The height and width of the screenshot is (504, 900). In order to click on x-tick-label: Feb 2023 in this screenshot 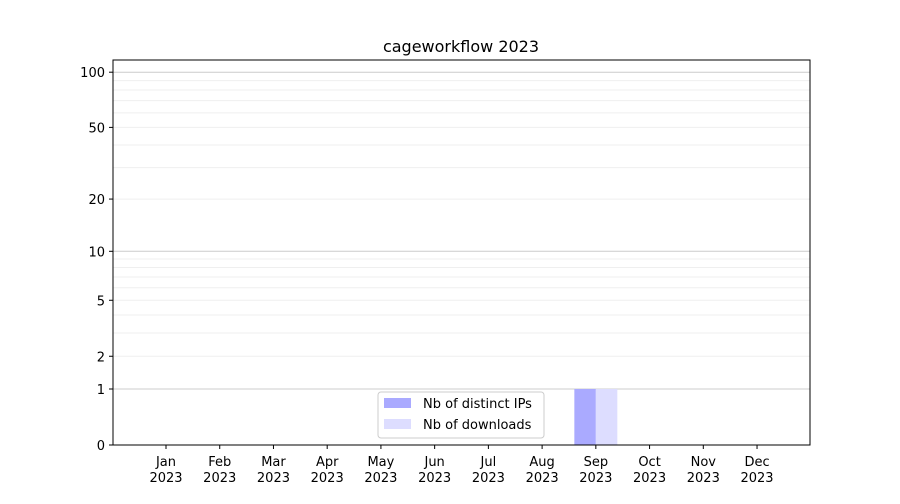, I will do `click(219, 470)`.